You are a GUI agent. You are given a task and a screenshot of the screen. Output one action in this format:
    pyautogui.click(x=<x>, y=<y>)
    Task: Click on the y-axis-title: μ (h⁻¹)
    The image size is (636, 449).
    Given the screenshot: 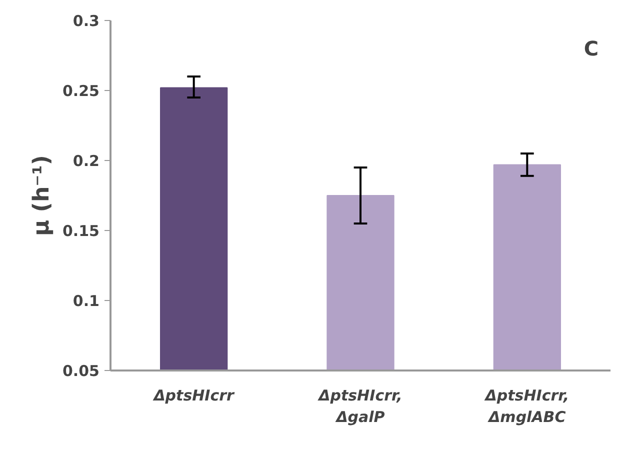 What is the action you would take?
    pyautogui.click(x=41, y=195)
    